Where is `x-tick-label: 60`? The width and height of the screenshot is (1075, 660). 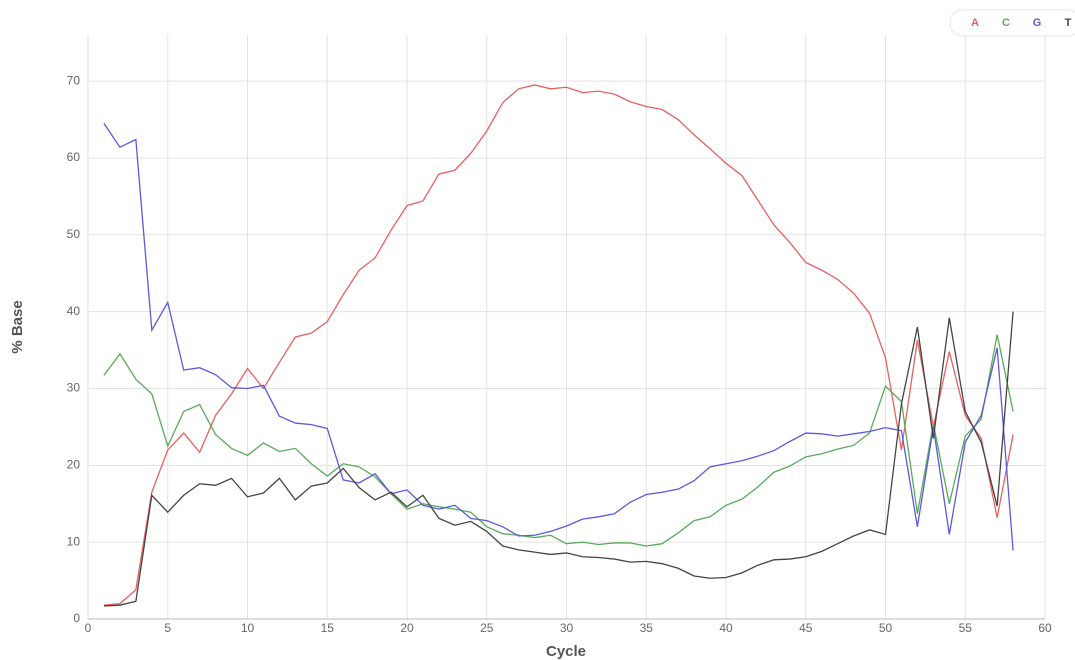 x-tick-label: 60 is located at coordinates (1045, 628).